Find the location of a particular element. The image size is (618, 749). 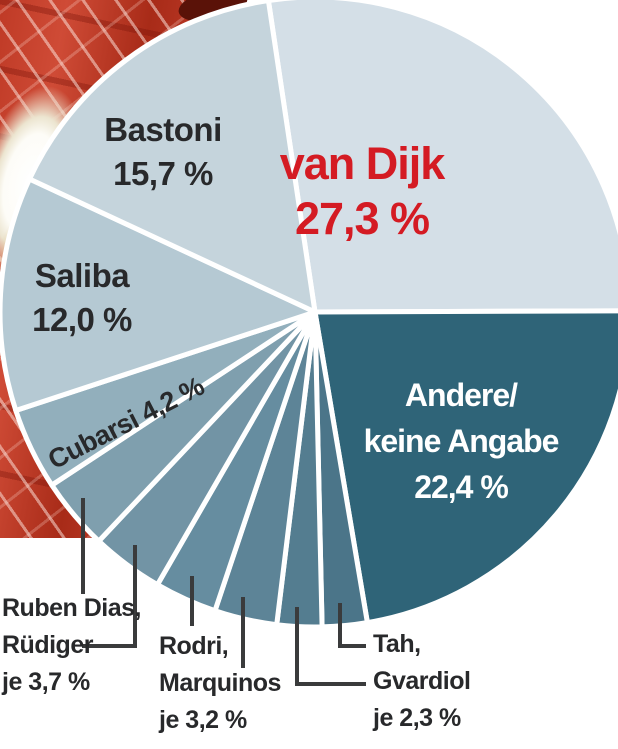

label-saliba: Saliba 12,0 % is located at coordinates (82, 298).